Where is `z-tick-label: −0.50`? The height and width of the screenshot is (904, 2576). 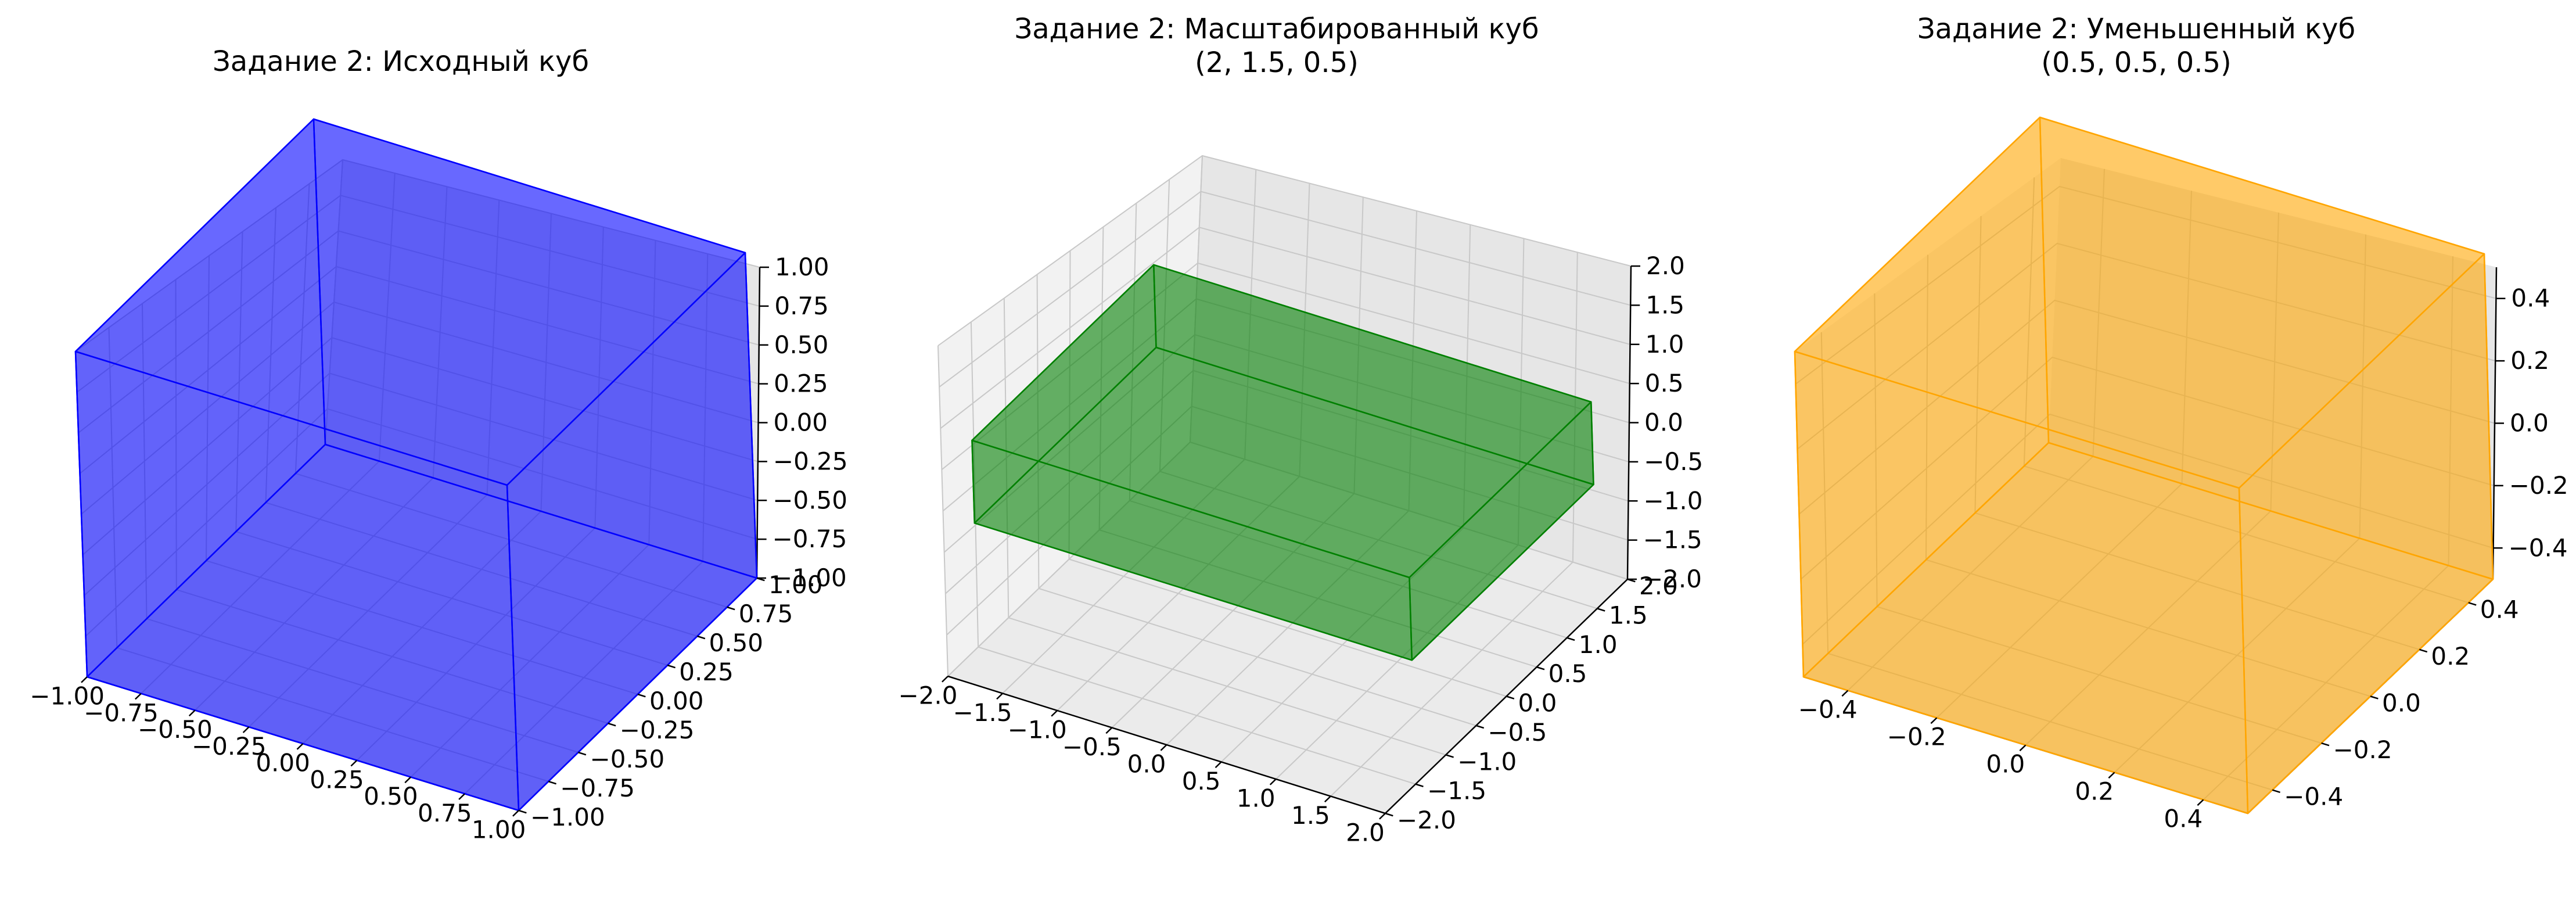
z-tick-label: −0.50 is located at coordinates (810, 500).